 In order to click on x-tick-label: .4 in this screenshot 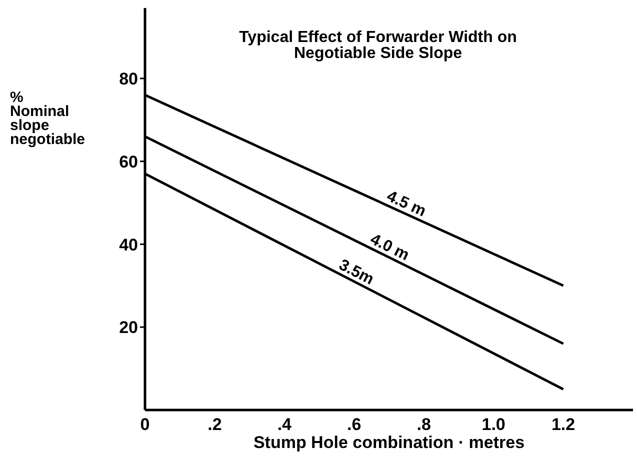, I will do `click(284, 424)`.